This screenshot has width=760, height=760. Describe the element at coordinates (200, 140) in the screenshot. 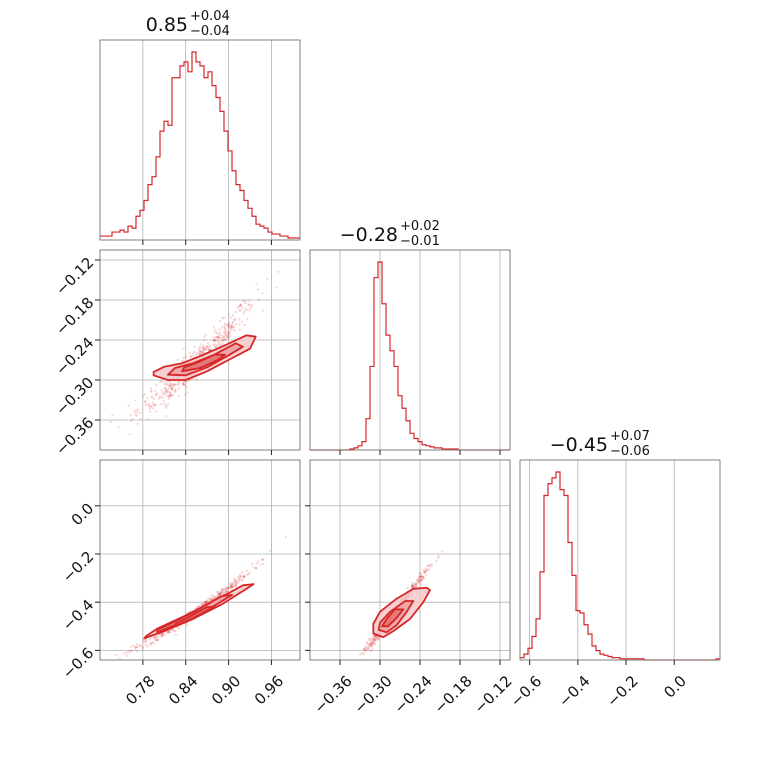

I see `panel-frame` at that location.